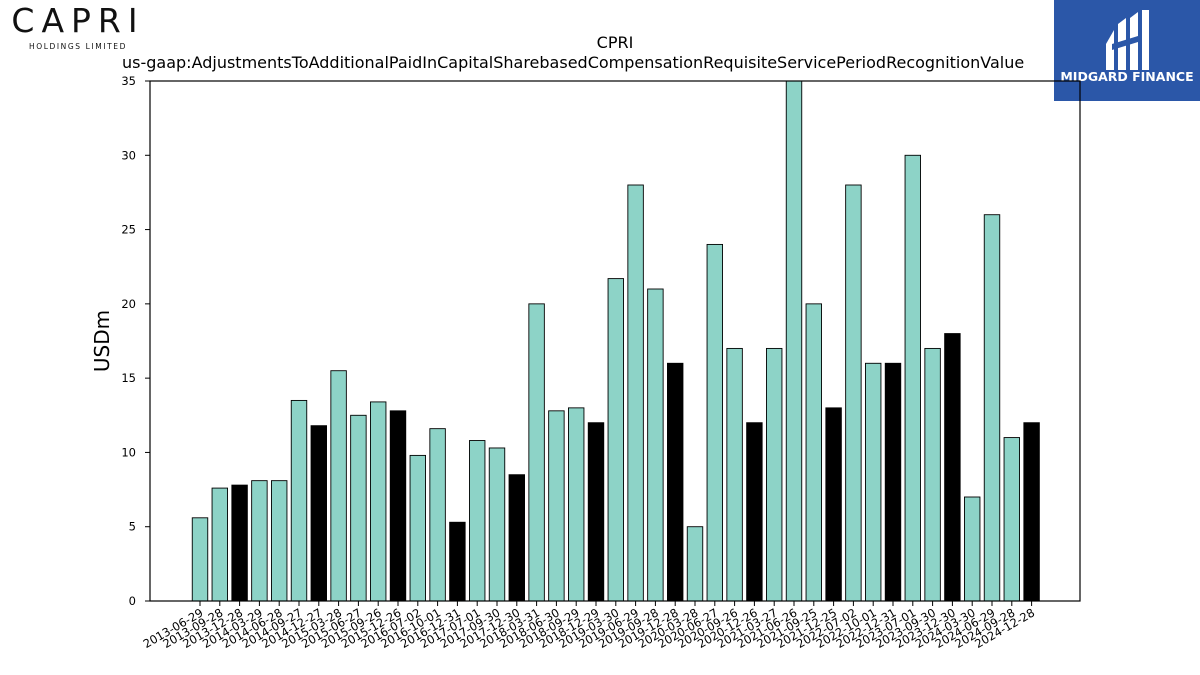 Image resolution: width=1200 pixels, height=675 pixels. I want to click on y-tick-label: 15, so click(128, 378).